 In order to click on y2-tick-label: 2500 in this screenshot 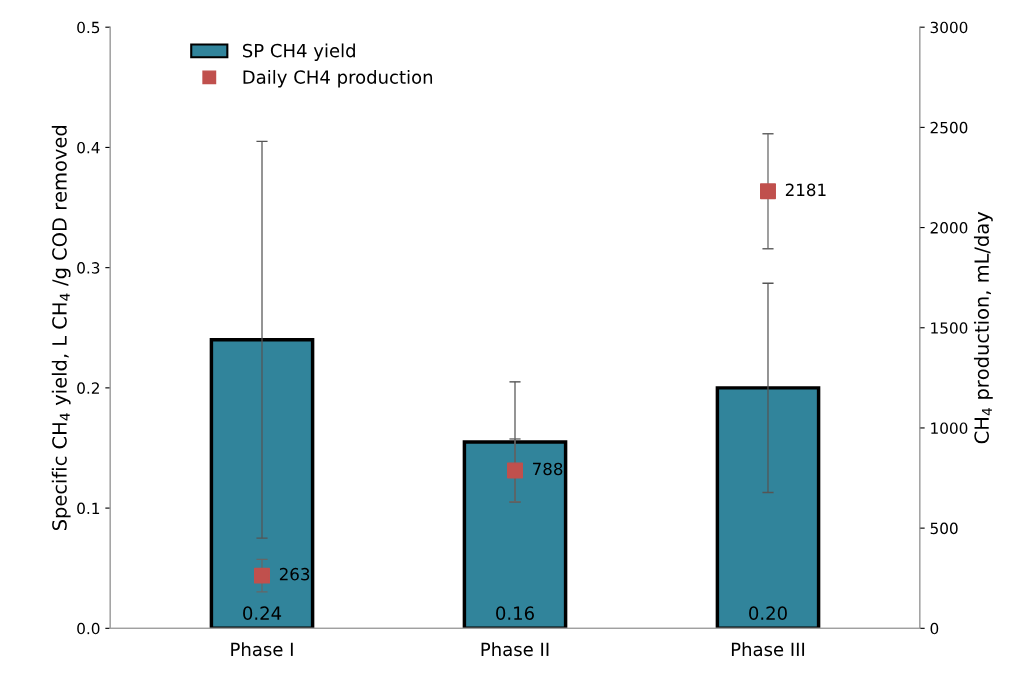, I will do `click(949, 127)`.